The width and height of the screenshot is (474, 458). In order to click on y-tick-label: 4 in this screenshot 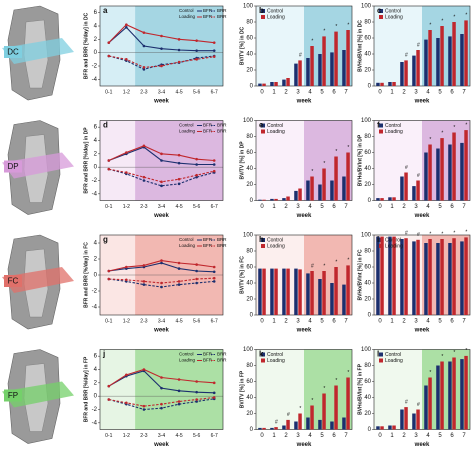, I will do `click(96, 27)`.